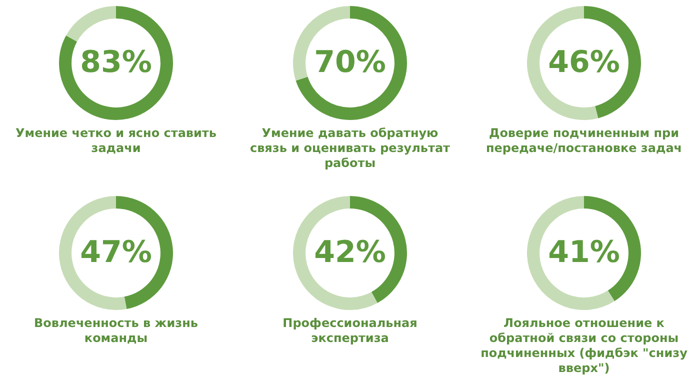  What do you see at coordinates (116, 252) in the screenshot?
I see `data-label: 47%` at bounding box center [116, 252].